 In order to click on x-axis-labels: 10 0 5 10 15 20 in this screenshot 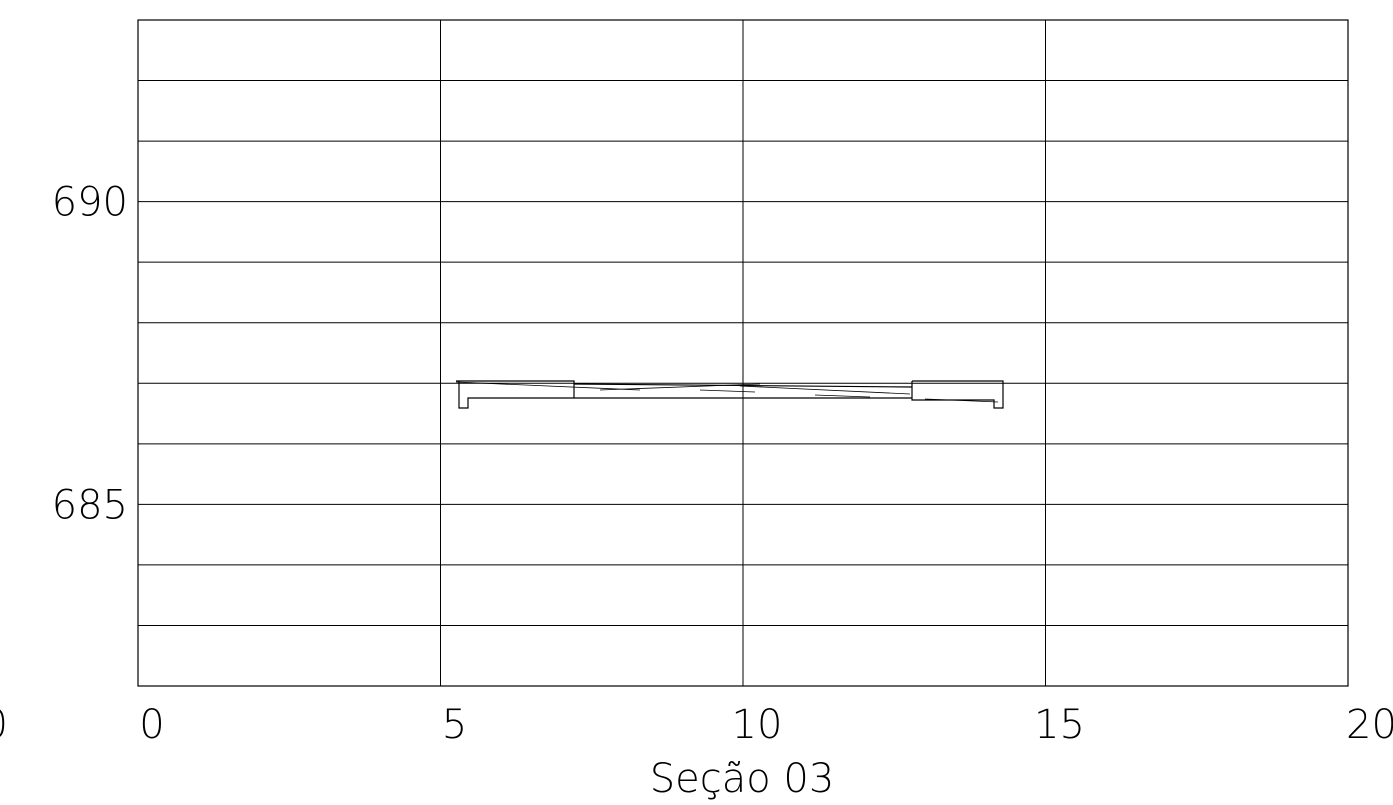, I will do `click(696, 725)`.